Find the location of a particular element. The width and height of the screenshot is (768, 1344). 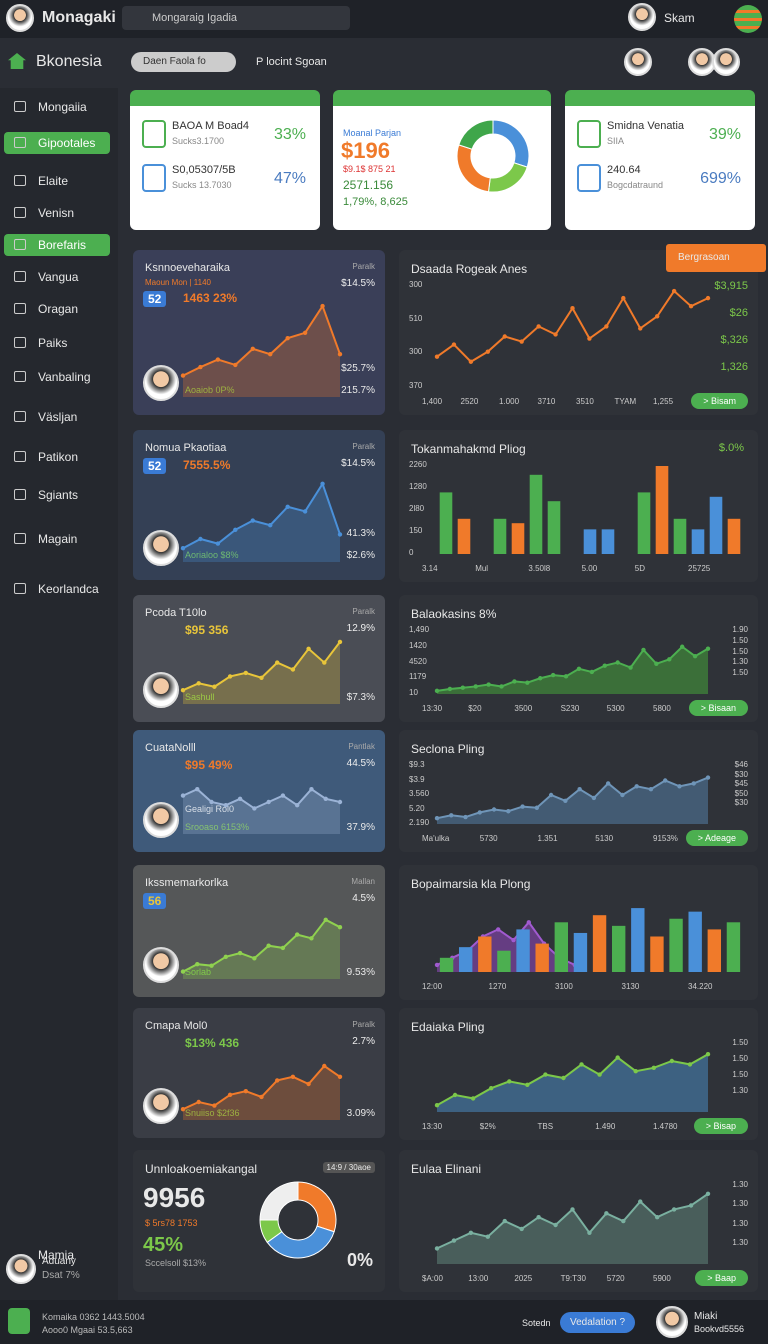

nav-item: Patikon is located at coordinates (57, 457).